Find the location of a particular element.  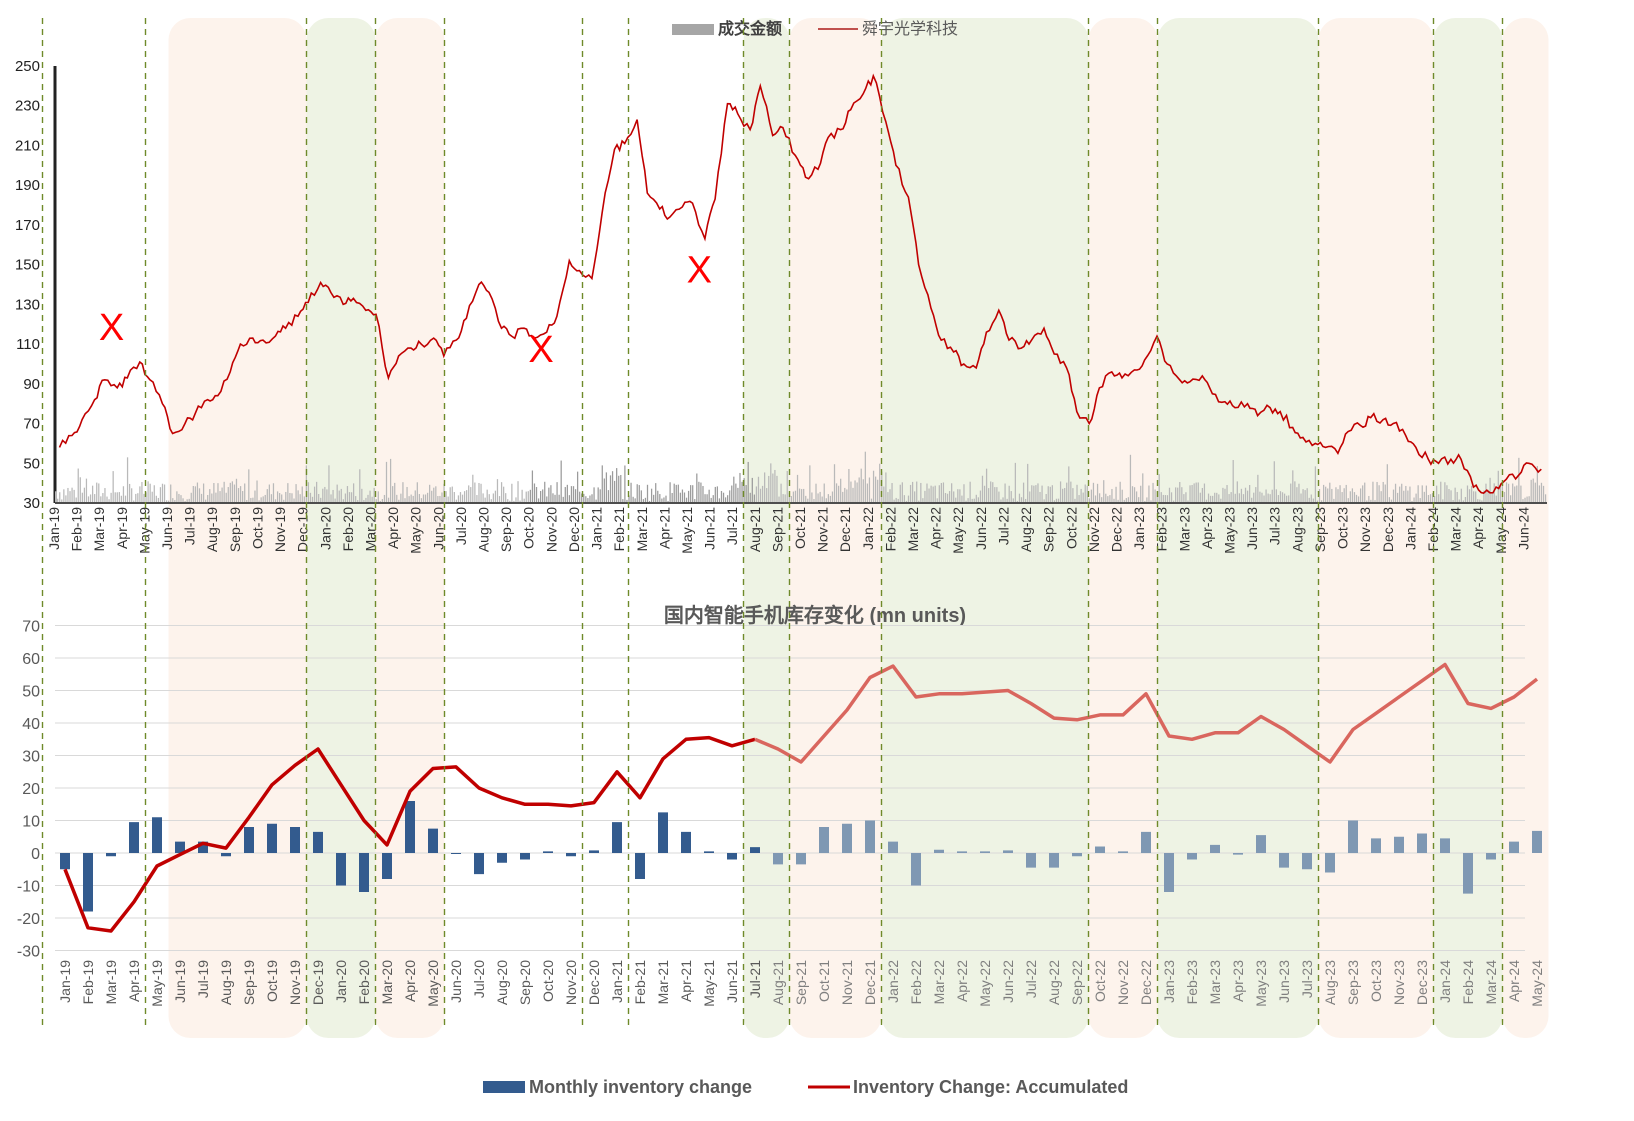

x-tick-label: Jun-23 is located at coordinates (1284, 981).